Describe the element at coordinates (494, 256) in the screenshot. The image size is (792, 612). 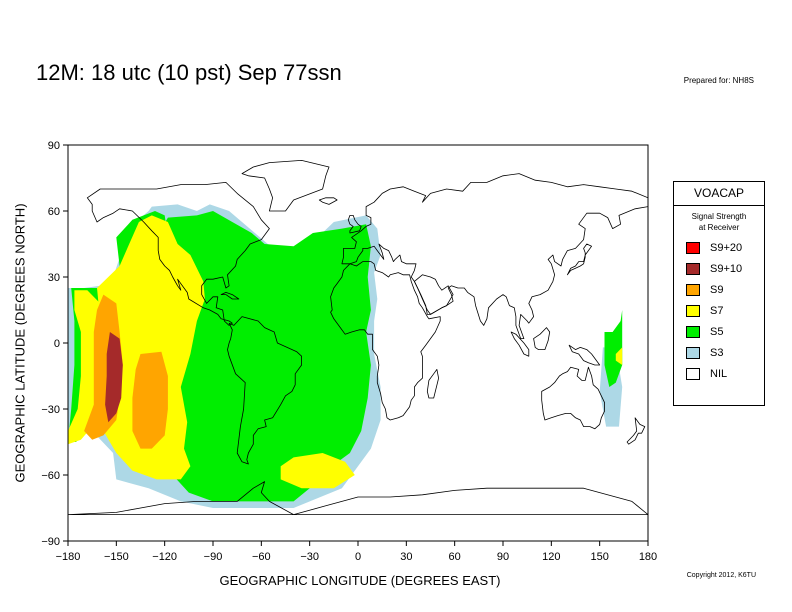
I see `continent-outline-eurasia` at that location.